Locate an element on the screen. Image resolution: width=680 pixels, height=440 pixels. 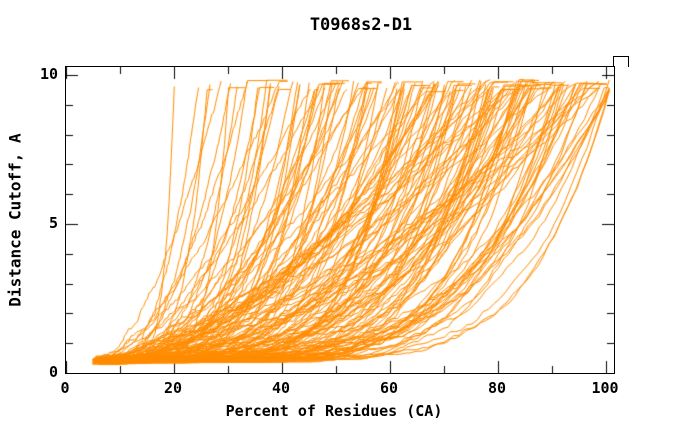
chart-title: T0968s2-D1 is located at coordinates (361, 25).